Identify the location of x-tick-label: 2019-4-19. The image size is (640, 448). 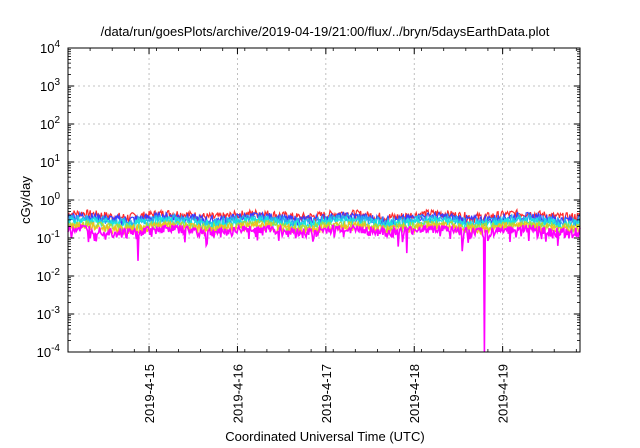
(503, 393).